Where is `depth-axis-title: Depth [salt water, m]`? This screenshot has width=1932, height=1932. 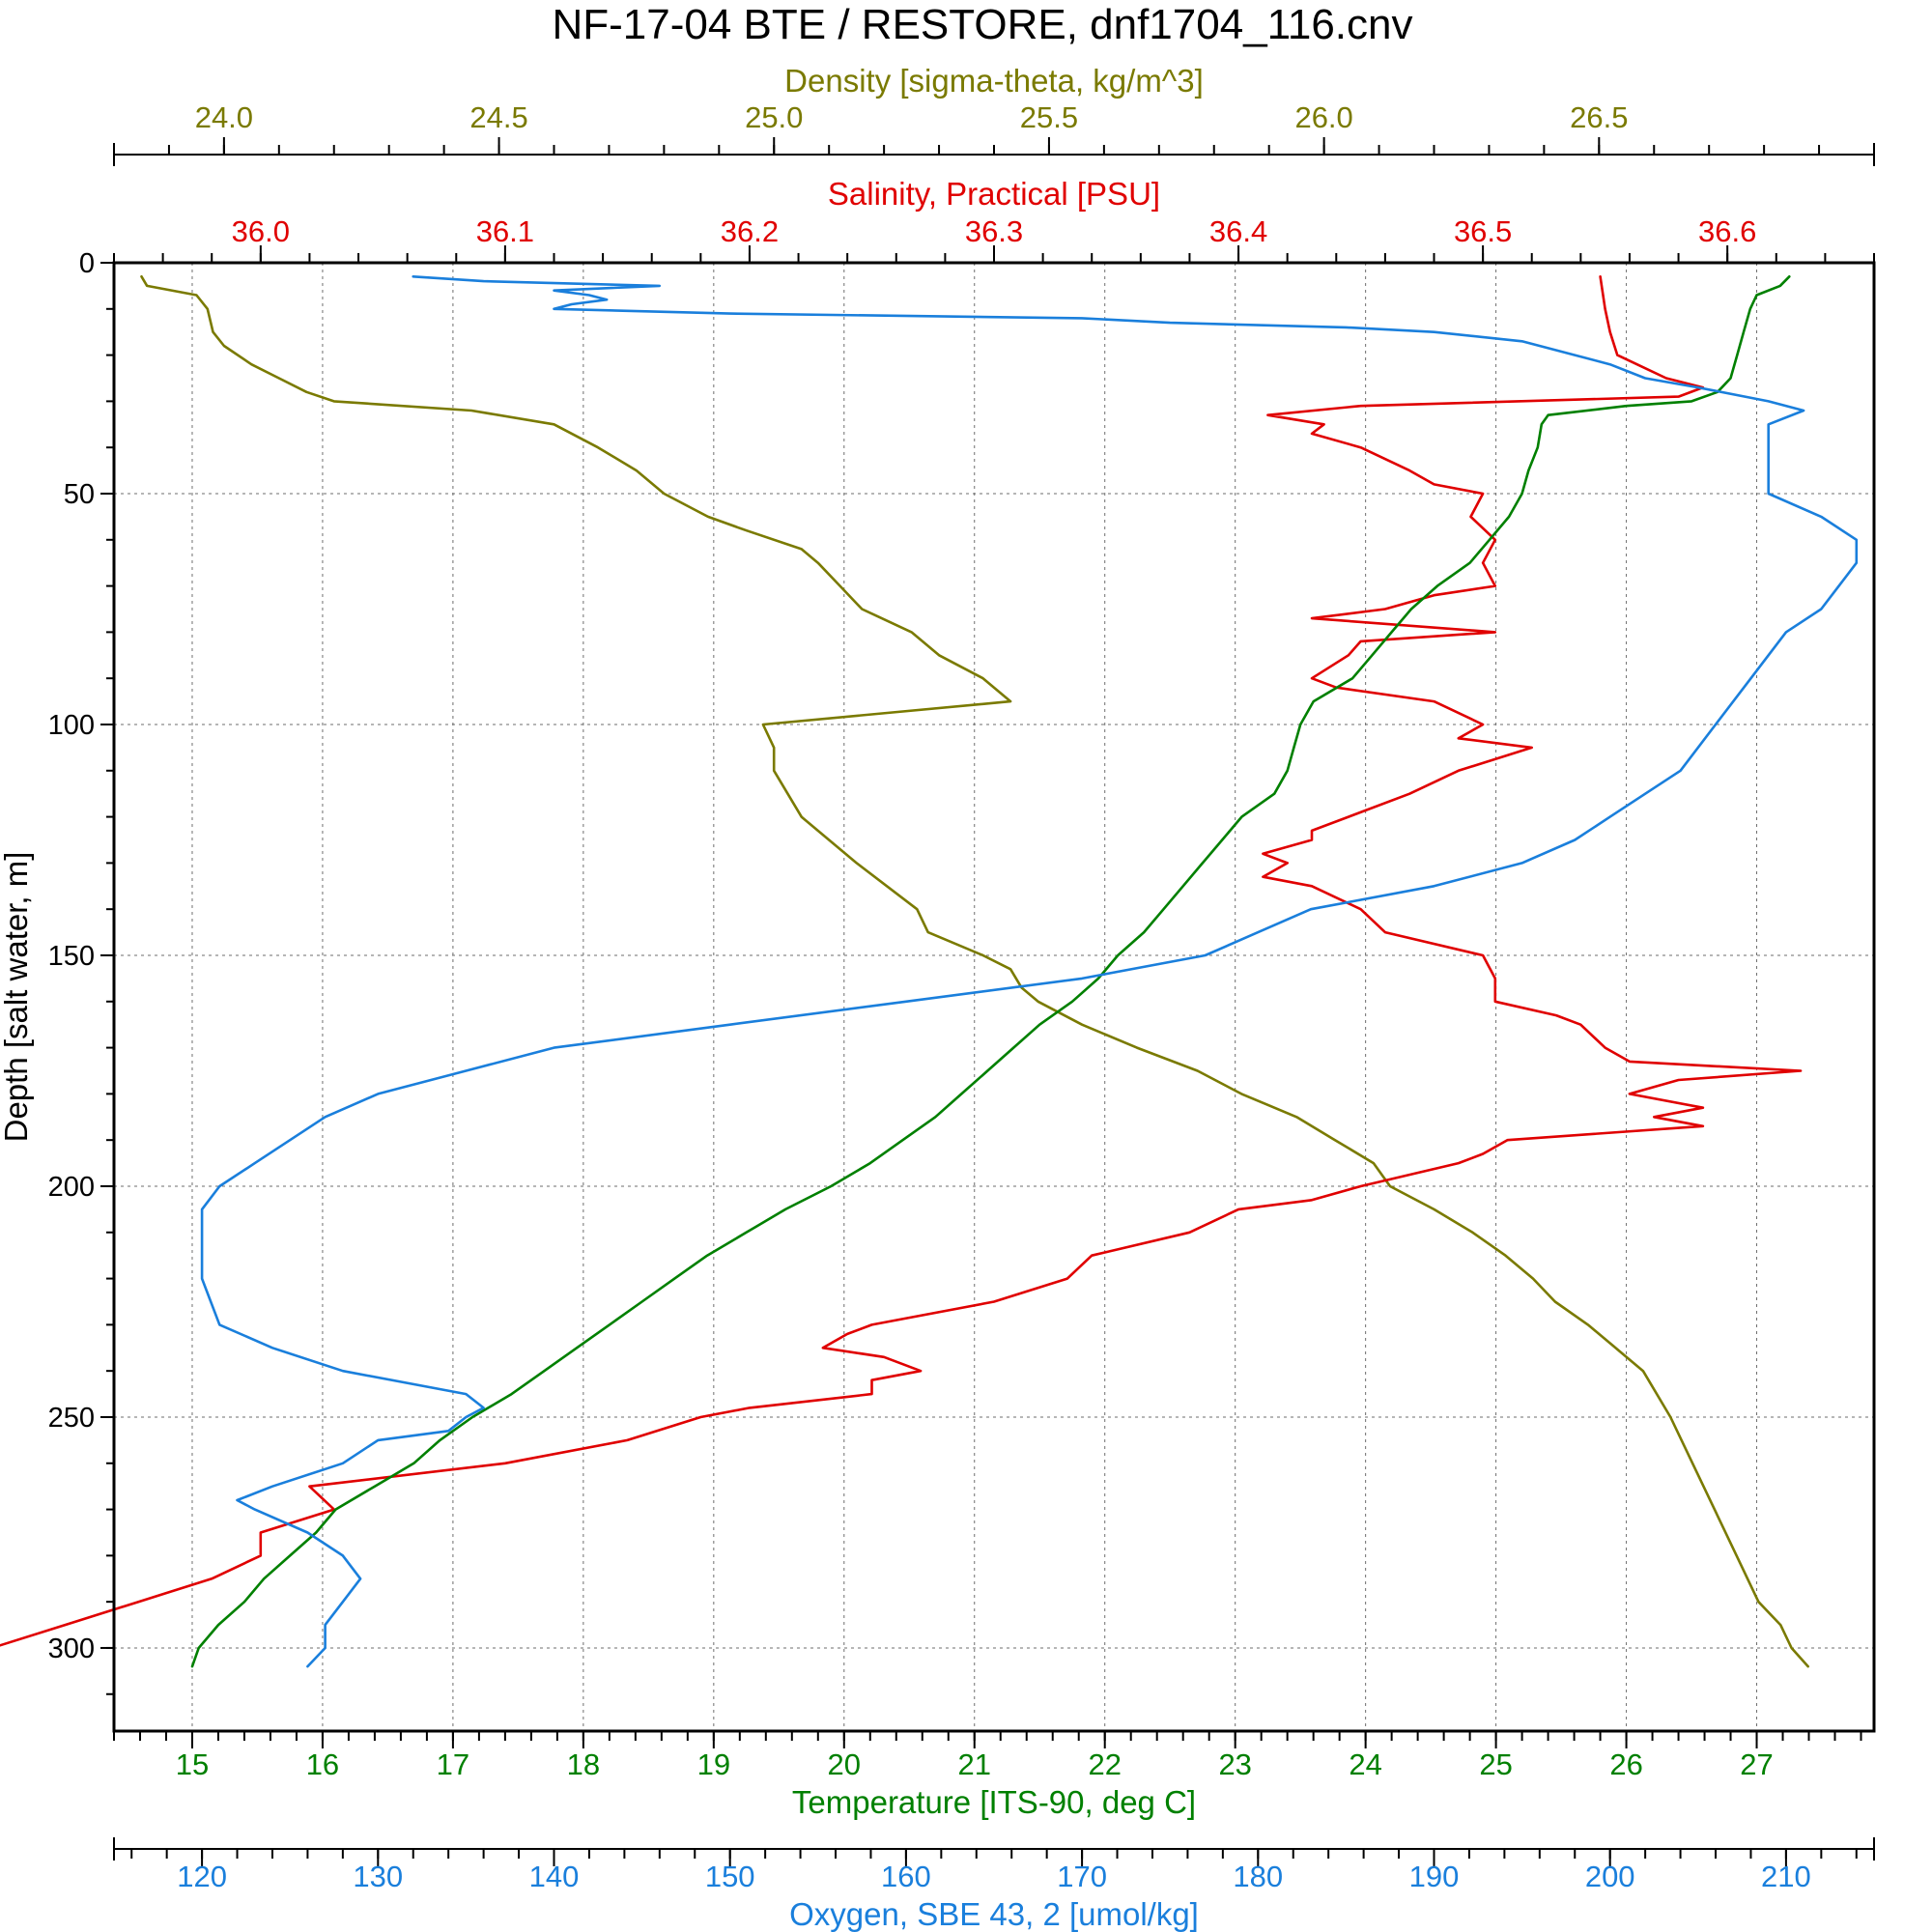 depth-axis-title: Depth [salt water, m] is located at coordinates (17, 997).